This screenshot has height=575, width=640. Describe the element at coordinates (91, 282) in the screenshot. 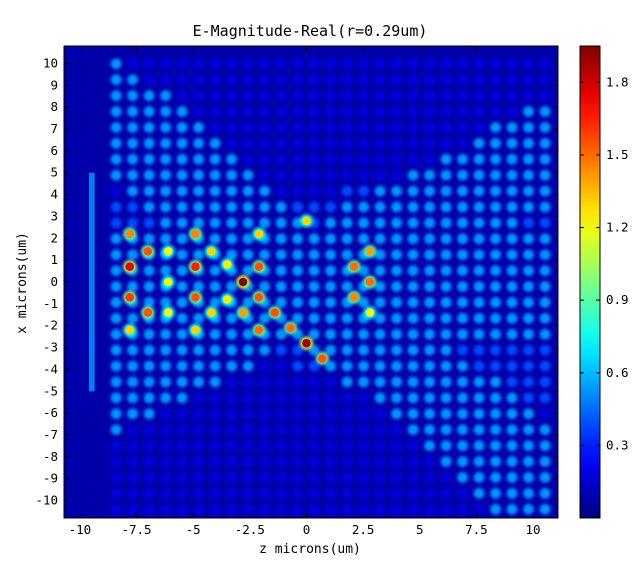

I see `source-strip` at that location.